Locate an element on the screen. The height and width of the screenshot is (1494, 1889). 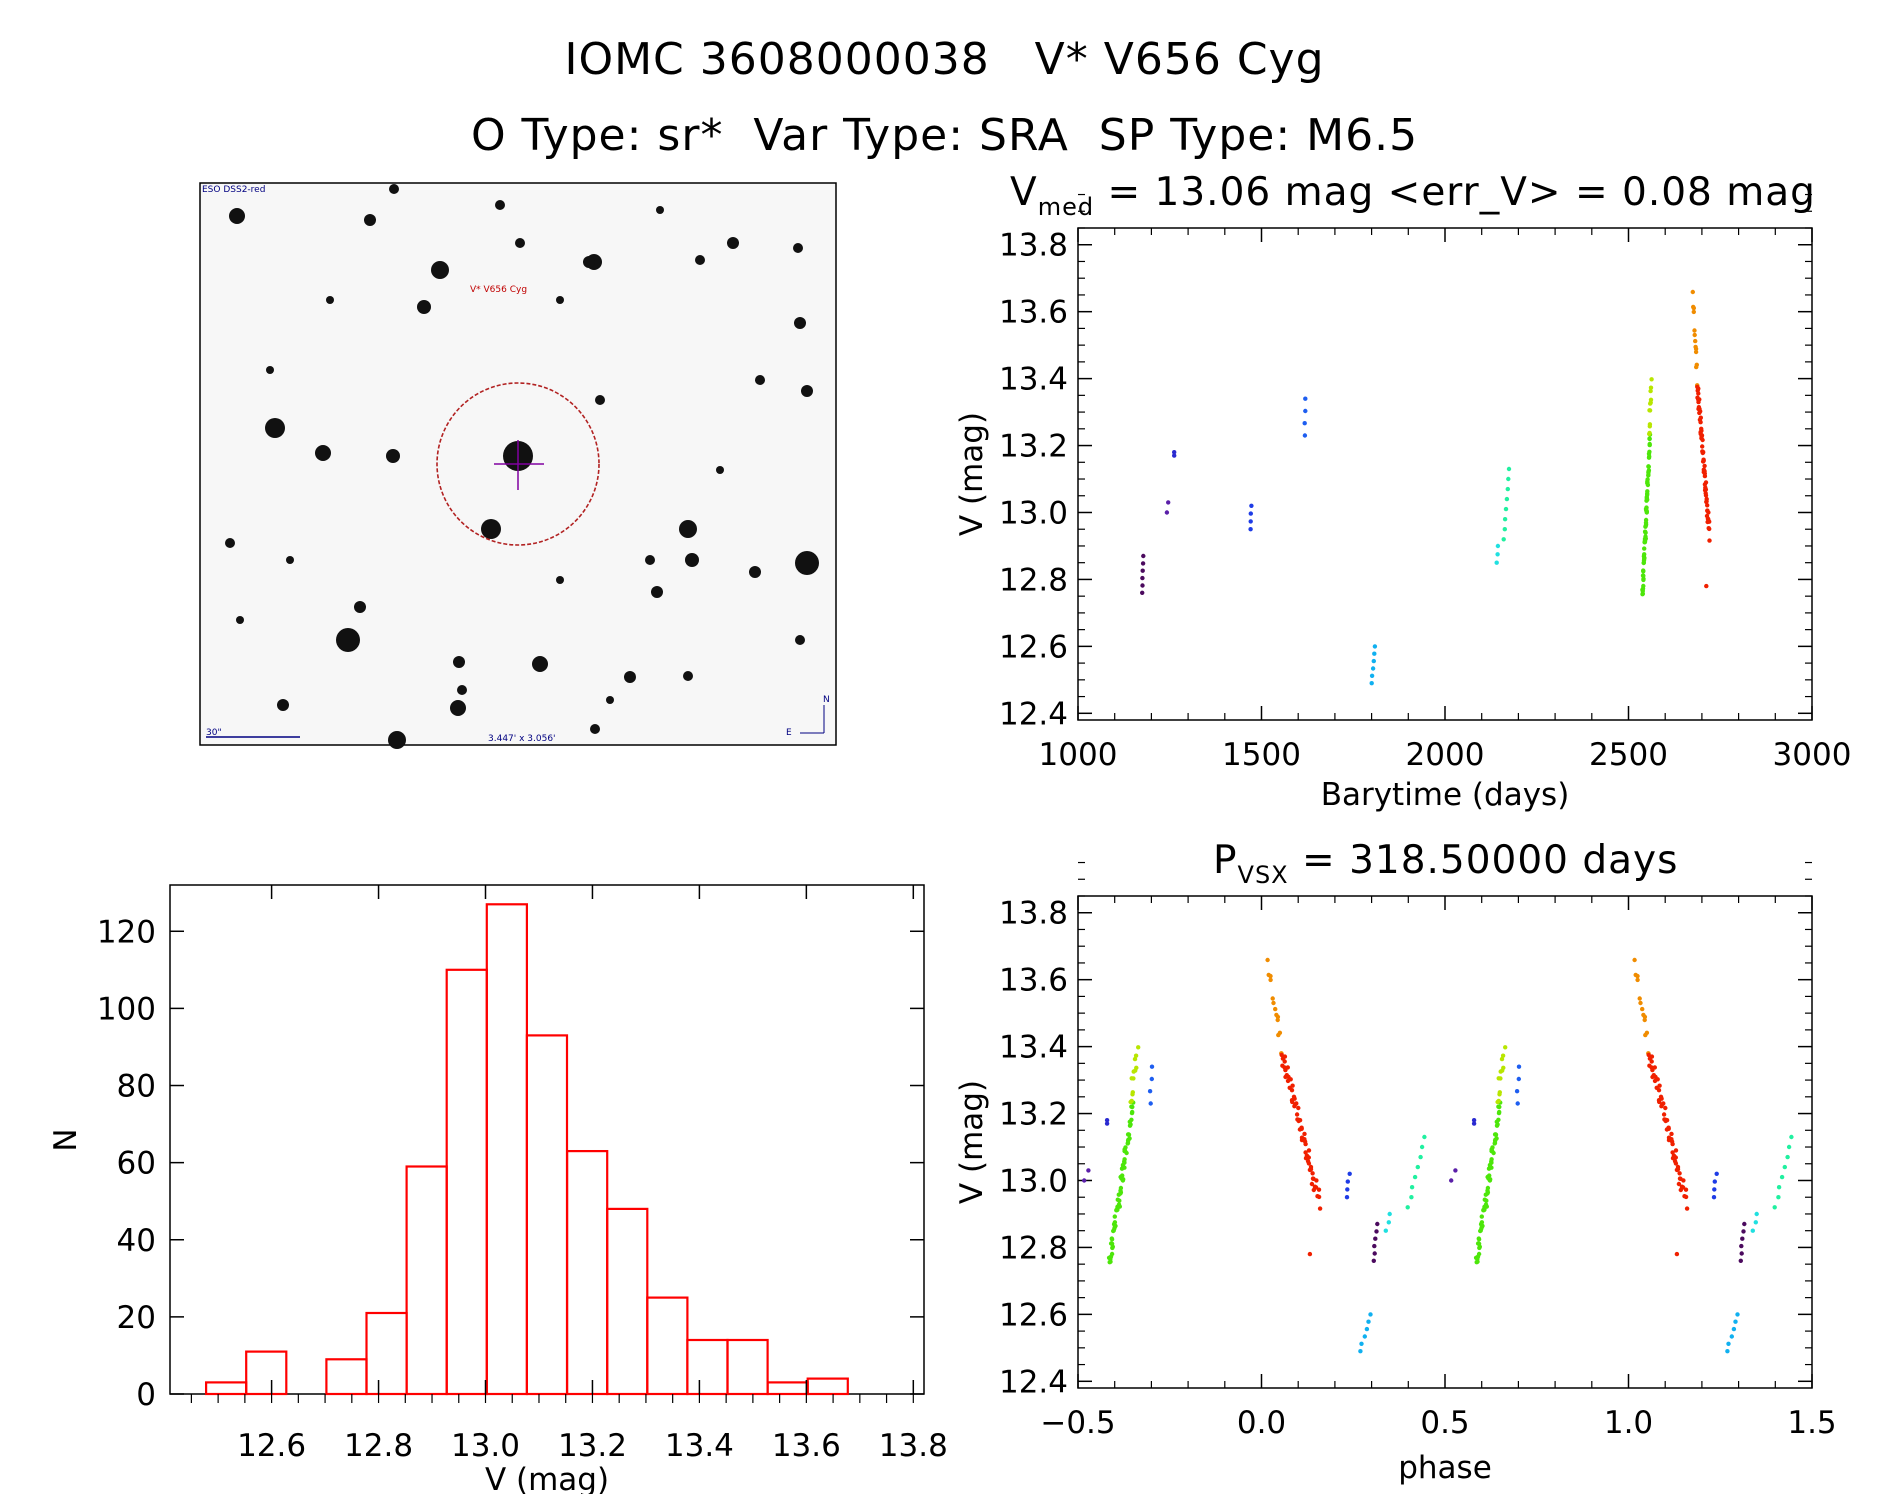
ph-data-points is located at coordinates (1438, 1155).